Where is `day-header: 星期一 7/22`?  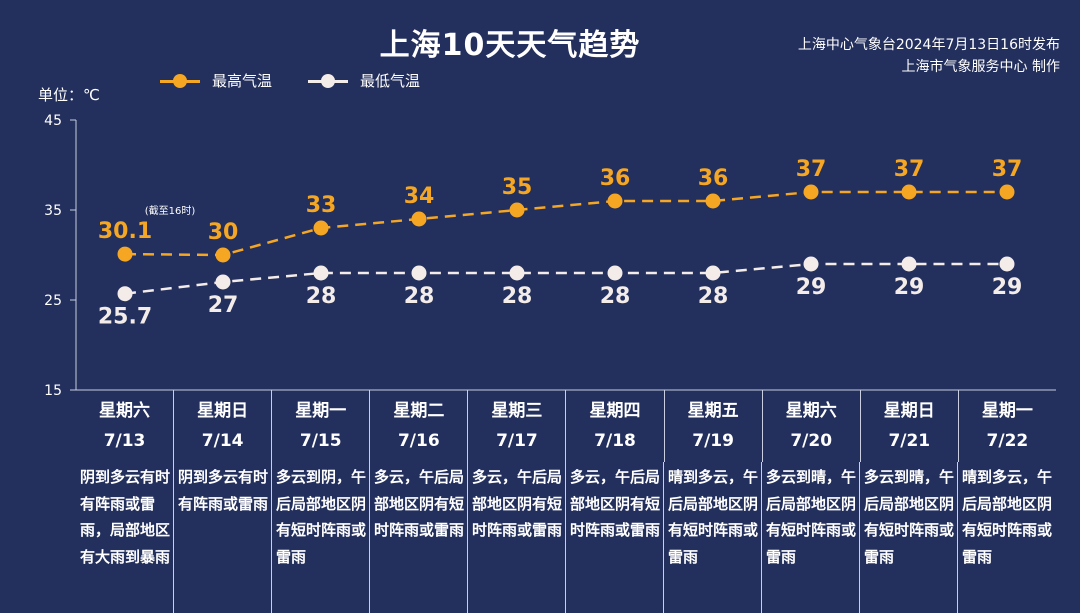
day-header: 星期一 7/22 is located at coordinates (1007, 426).